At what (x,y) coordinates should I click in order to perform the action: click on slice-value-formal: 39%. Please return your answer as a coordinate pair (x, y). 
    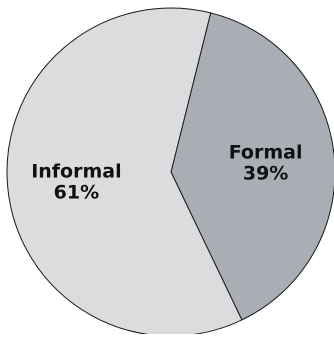
    Looking at the image, I should click on (265, 173).